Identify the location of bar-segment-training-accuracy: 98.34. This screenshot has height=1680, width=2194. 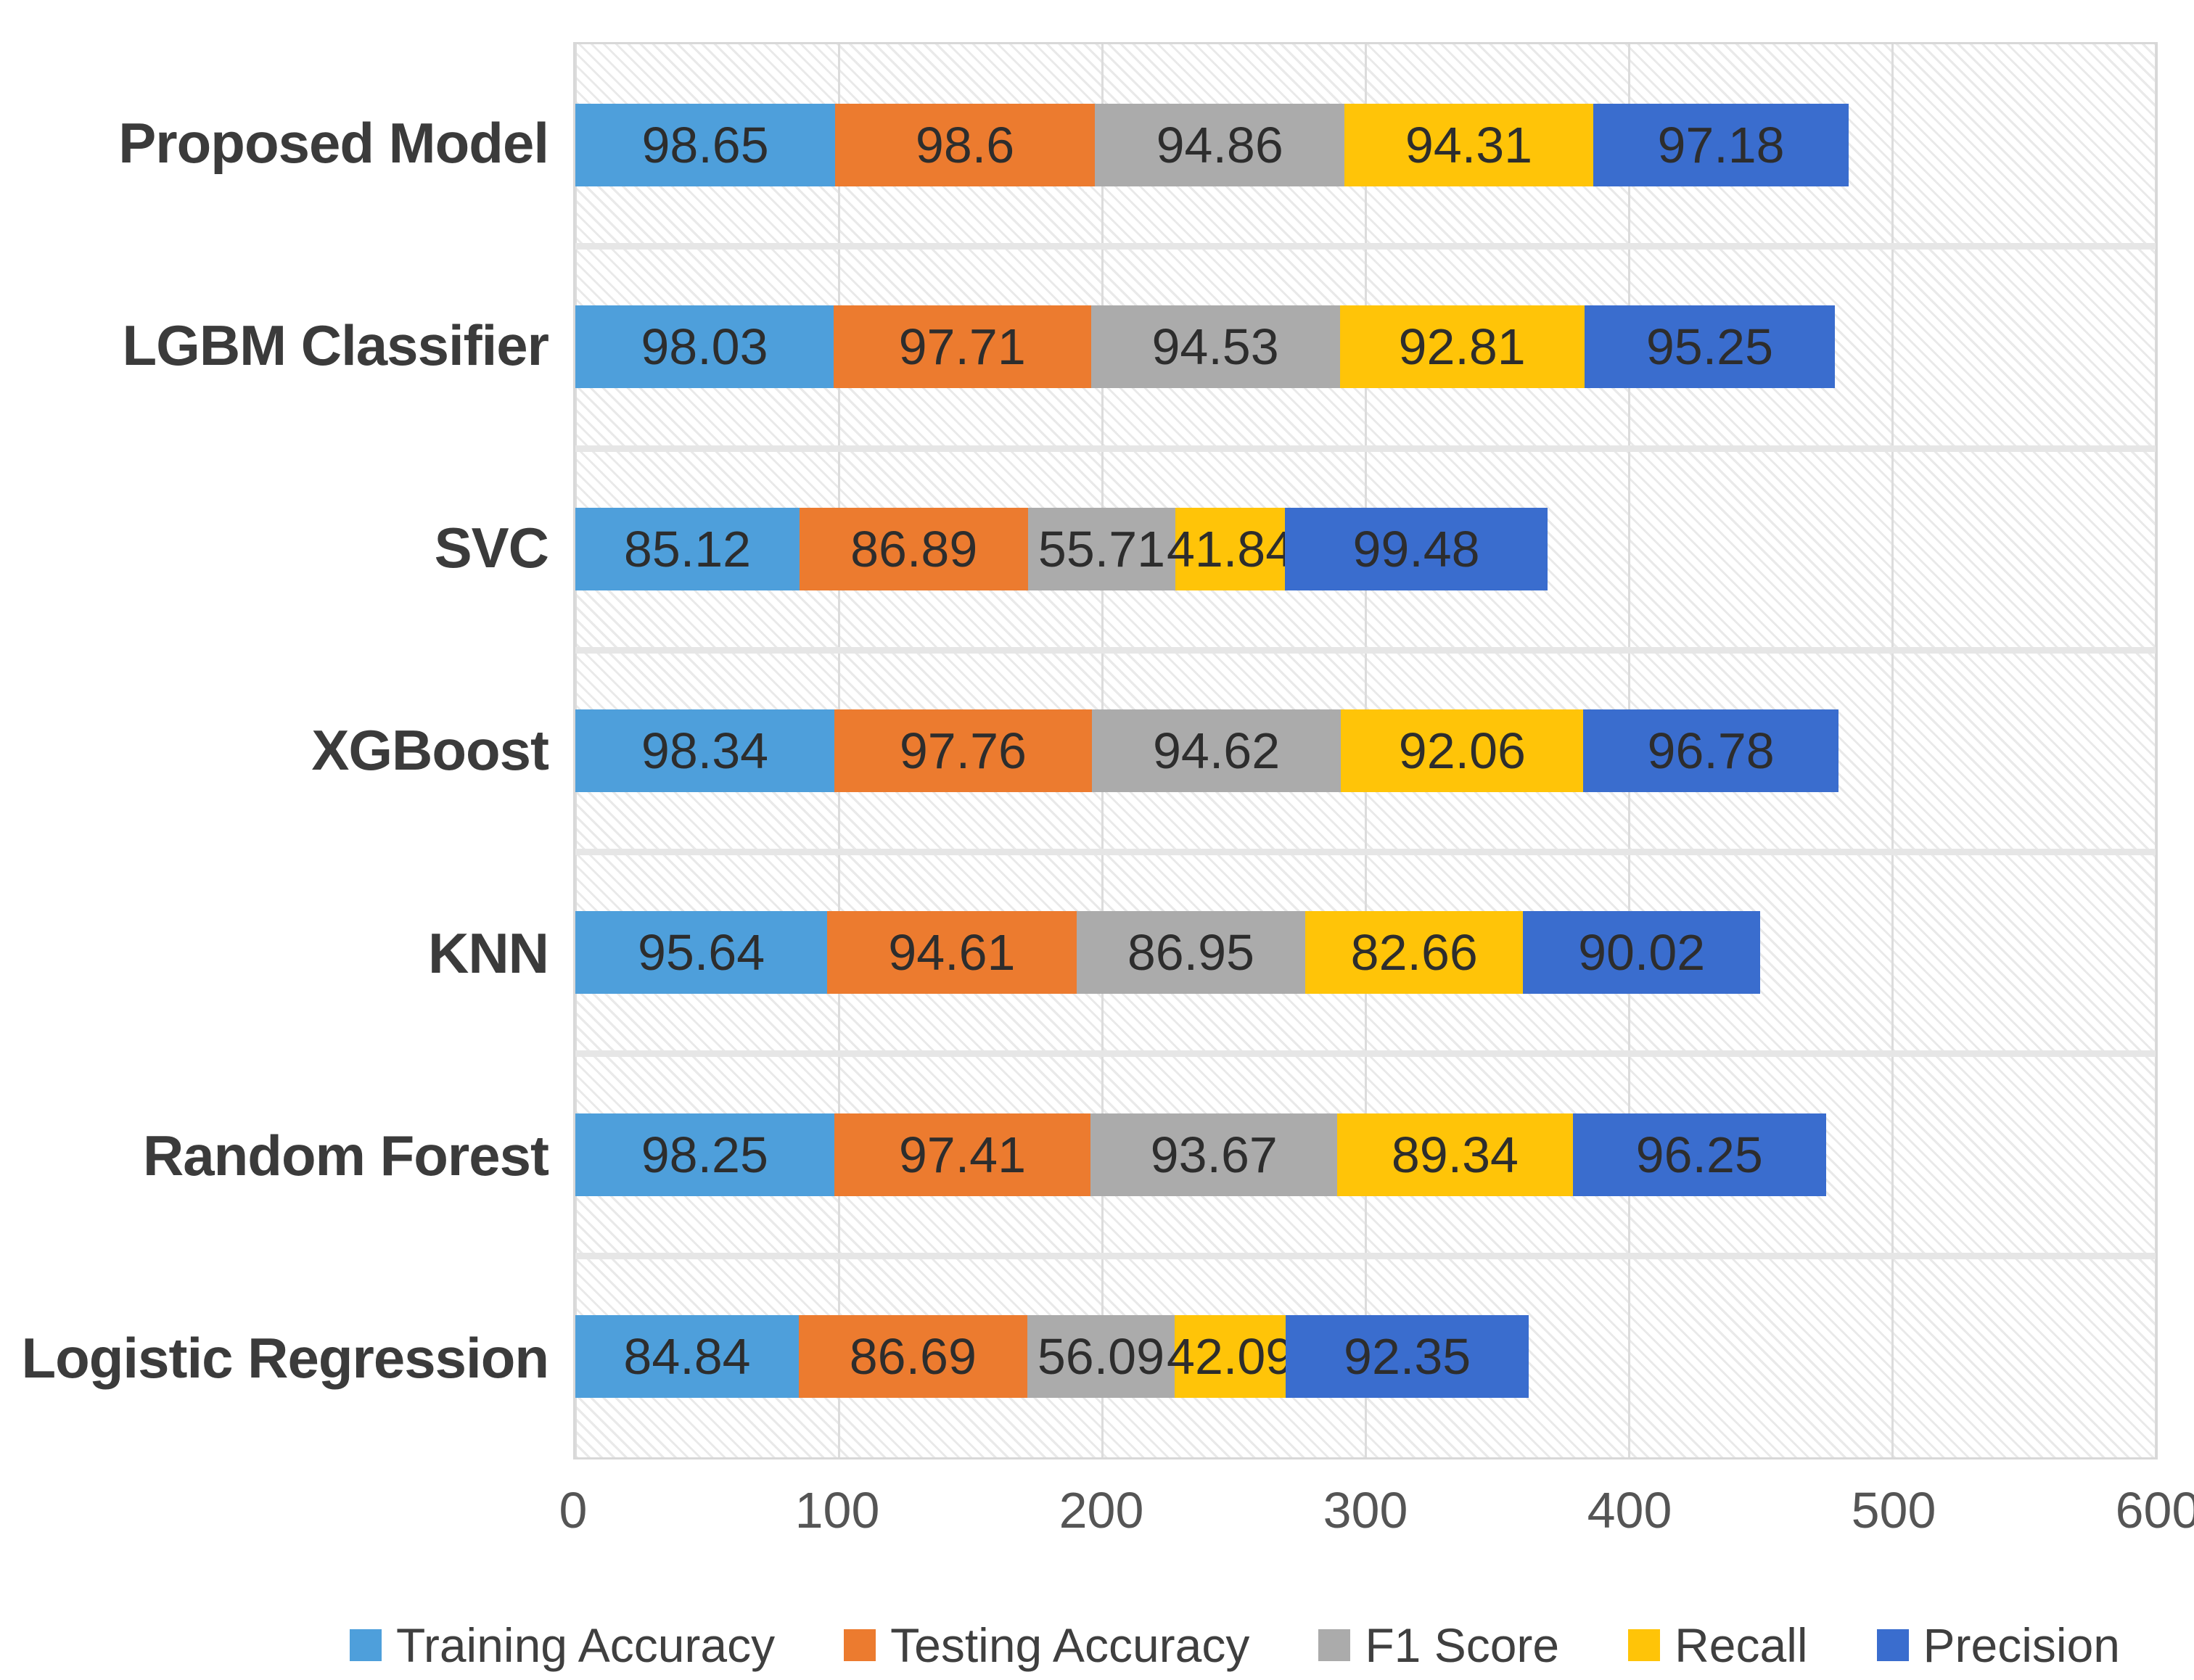
(704, 751).